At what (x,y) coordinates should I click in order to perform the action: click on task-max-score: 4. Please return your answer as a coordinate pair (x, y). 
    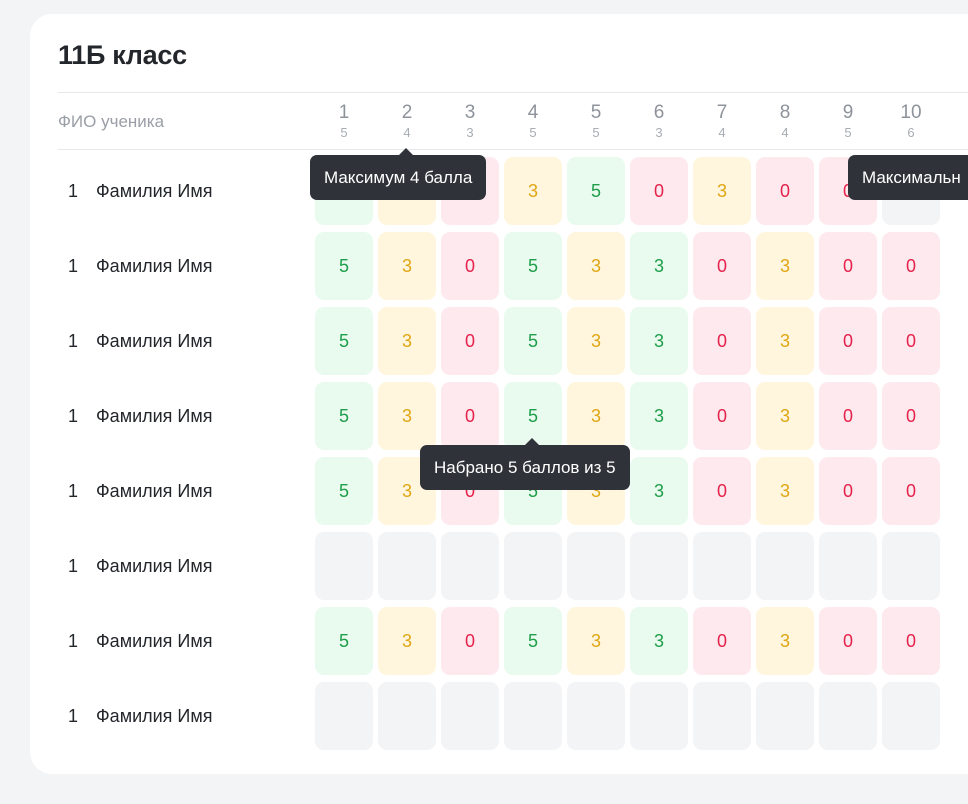
    Looking at the image, I should click on (722, 132).